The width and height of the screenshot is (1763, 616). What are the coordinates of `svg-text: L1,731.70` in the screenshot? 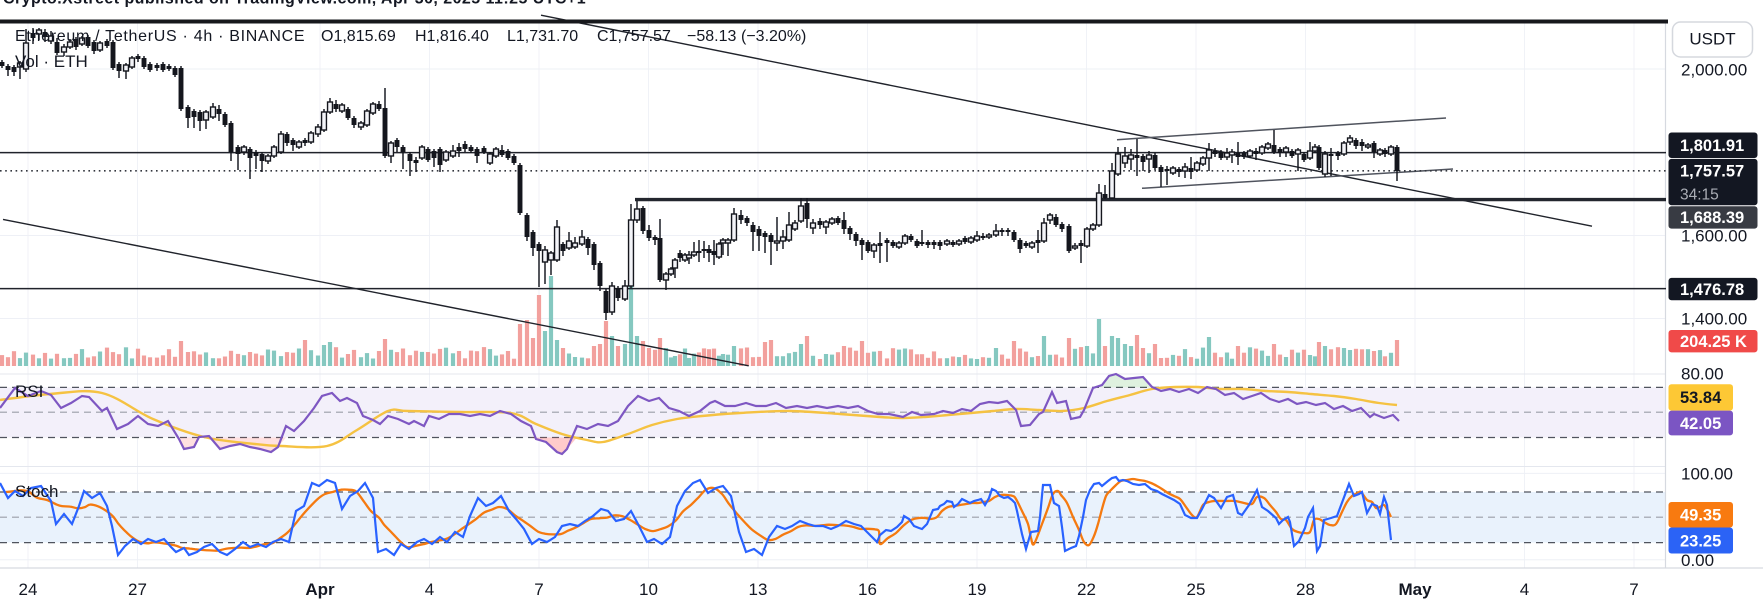 It's located at (542, 36).